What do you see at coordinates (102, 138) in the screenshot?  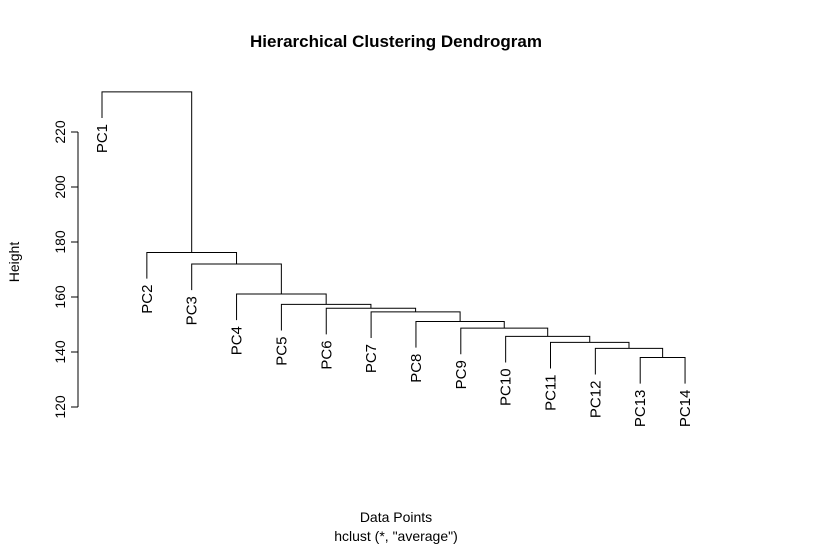 I see `leaf-label: PC1` at bounding box center [102, 138].